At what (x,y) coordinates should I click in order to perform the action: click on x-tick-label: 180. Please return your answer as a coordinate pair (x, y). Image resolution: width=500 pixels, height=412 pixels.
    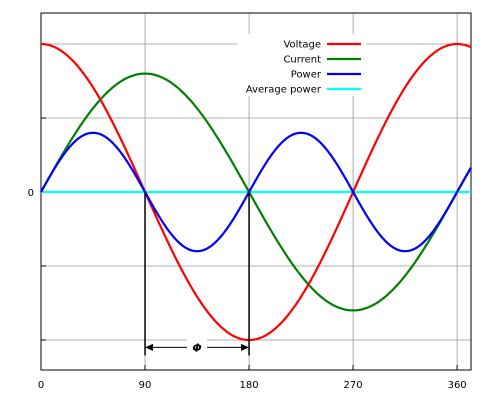
    Looking at the image, I should click on (249, 385).